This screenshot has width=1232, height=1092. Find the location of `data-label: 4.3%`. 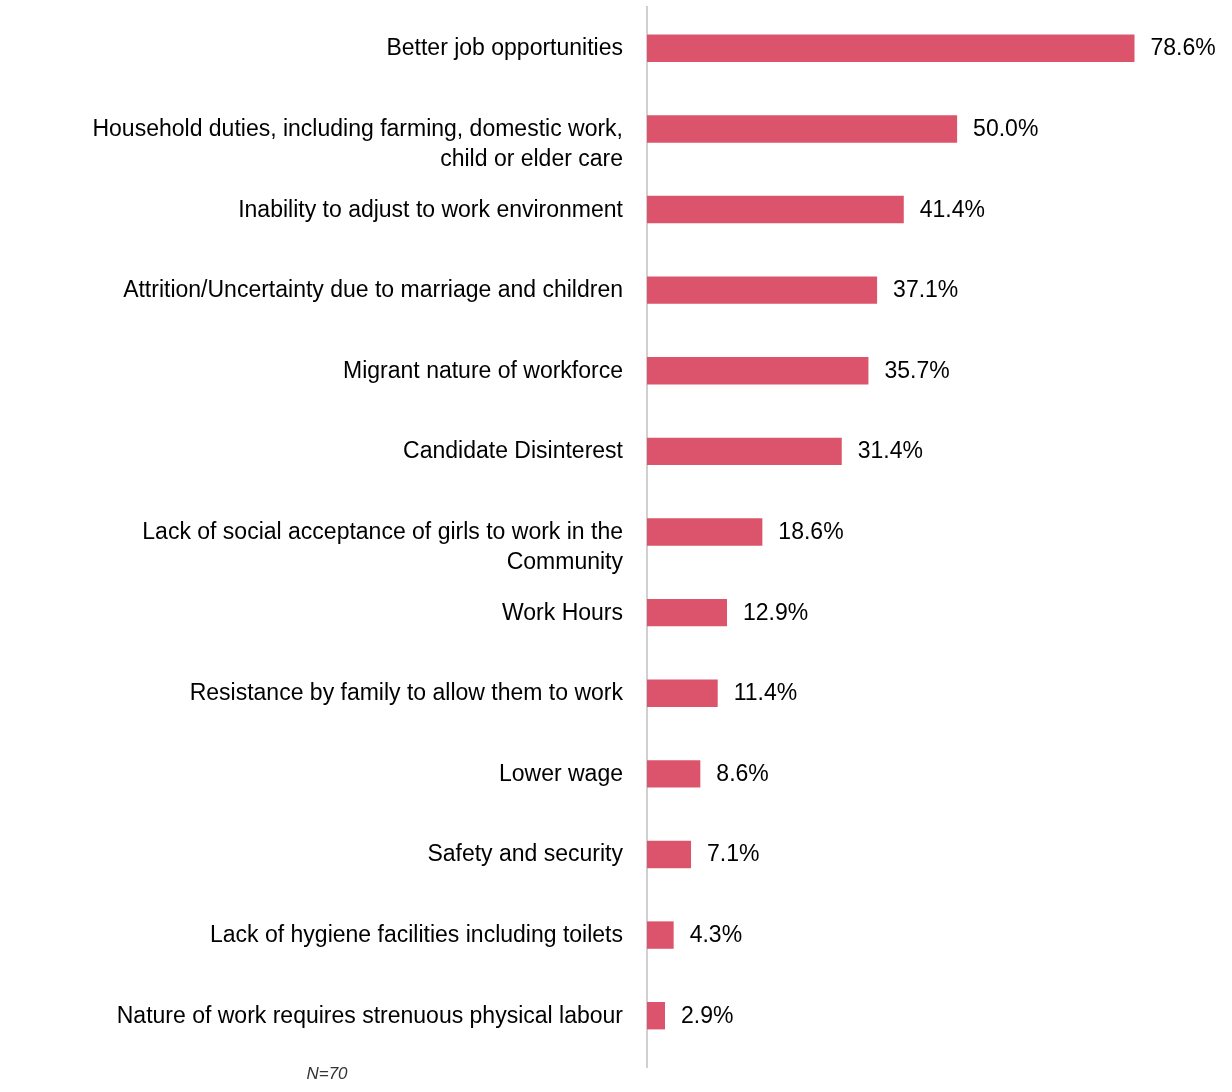

data-label: 4.3% is located at coordinates (716, 934).